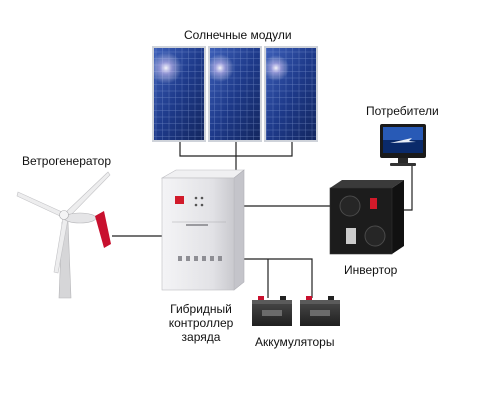  I want to click on batteries-label: Аккумуляторы, so click(295, 342).